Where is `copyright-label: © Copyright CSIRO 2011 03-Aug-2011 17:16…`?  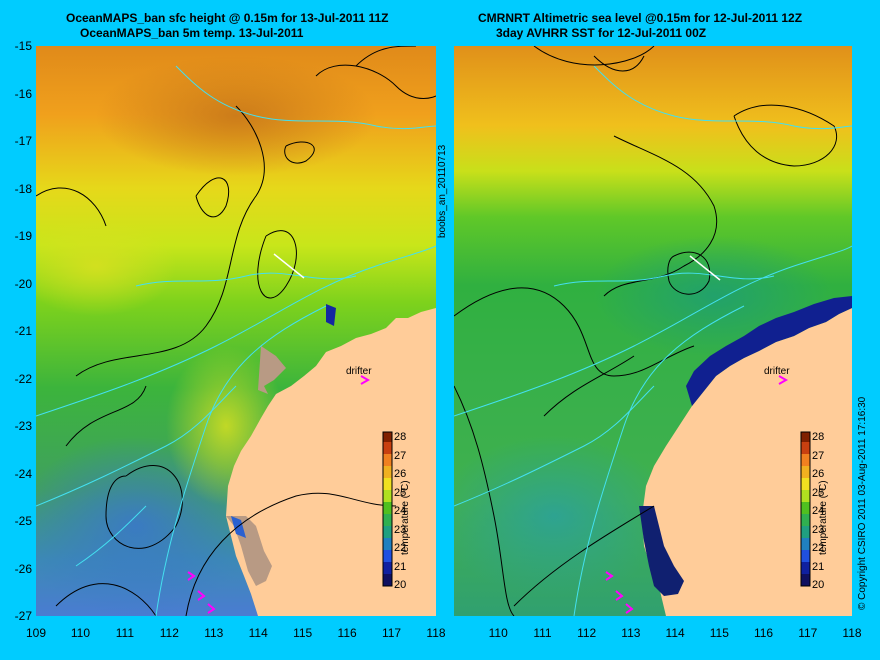
copyright-label: © Copyright CSIRO 2011 03-Aug-2011 17:16… is located at coordinates (862, 503).